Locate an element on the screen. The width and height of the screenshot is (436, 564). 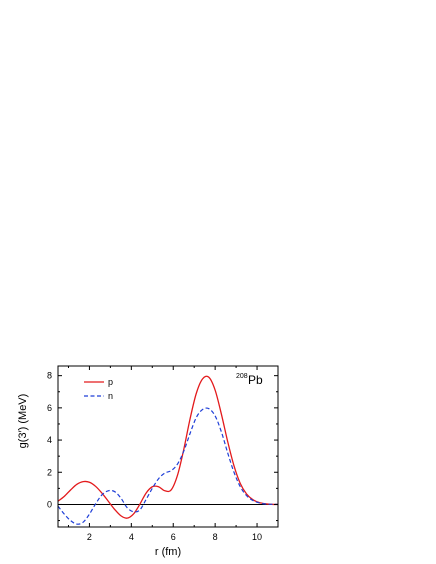
y-tick-label: 0 is located at coordinates (49, 504).